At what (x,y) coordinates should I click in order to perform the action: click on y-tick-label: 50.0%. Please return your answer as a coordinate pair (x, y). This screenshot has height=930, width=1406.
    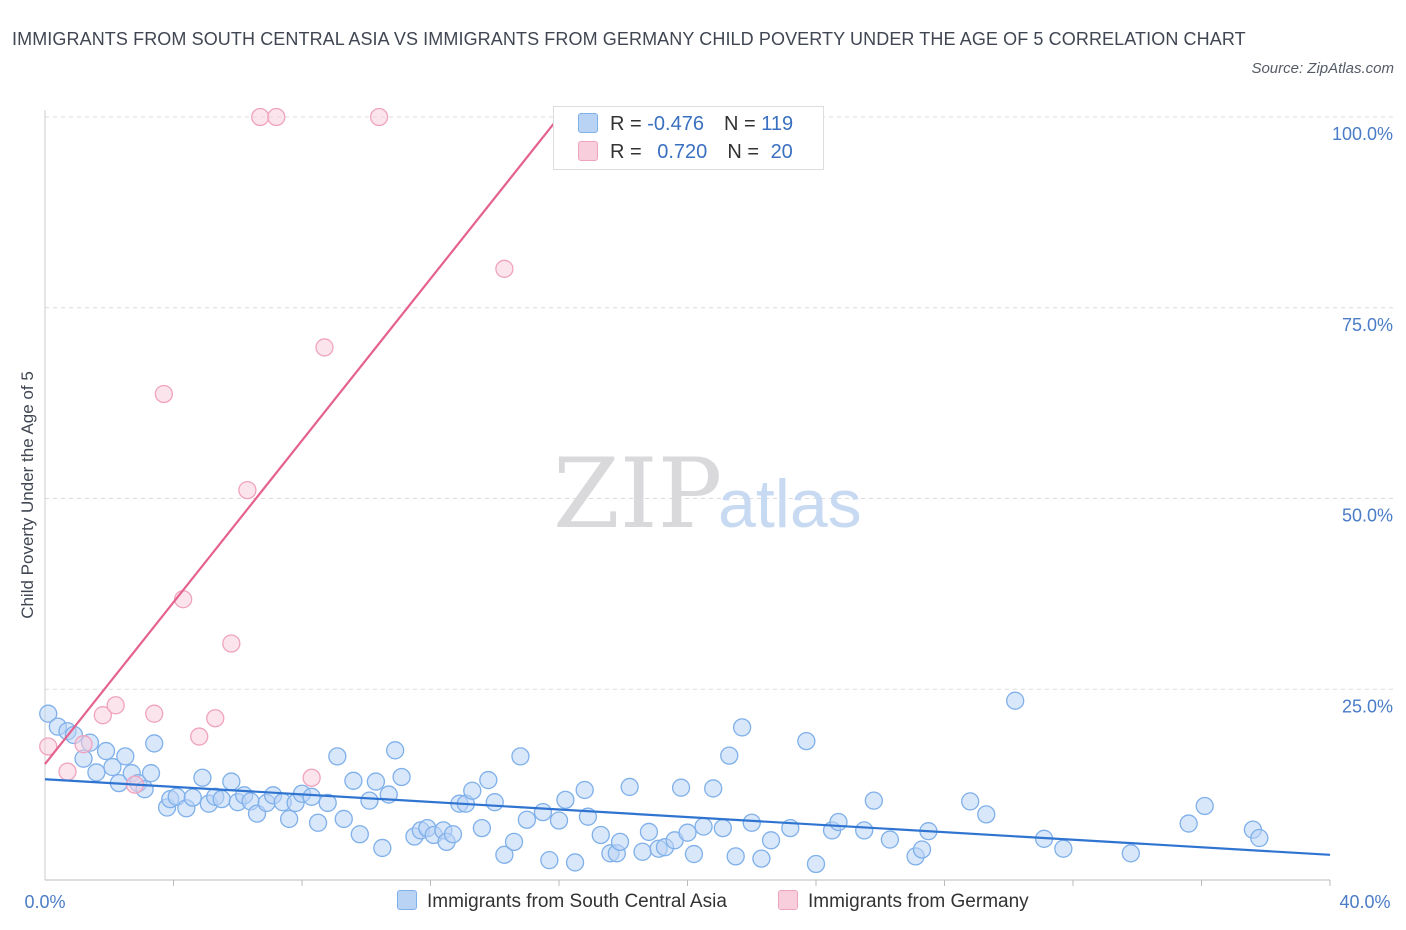
    Looking at the image, I should click on (1367, 516).